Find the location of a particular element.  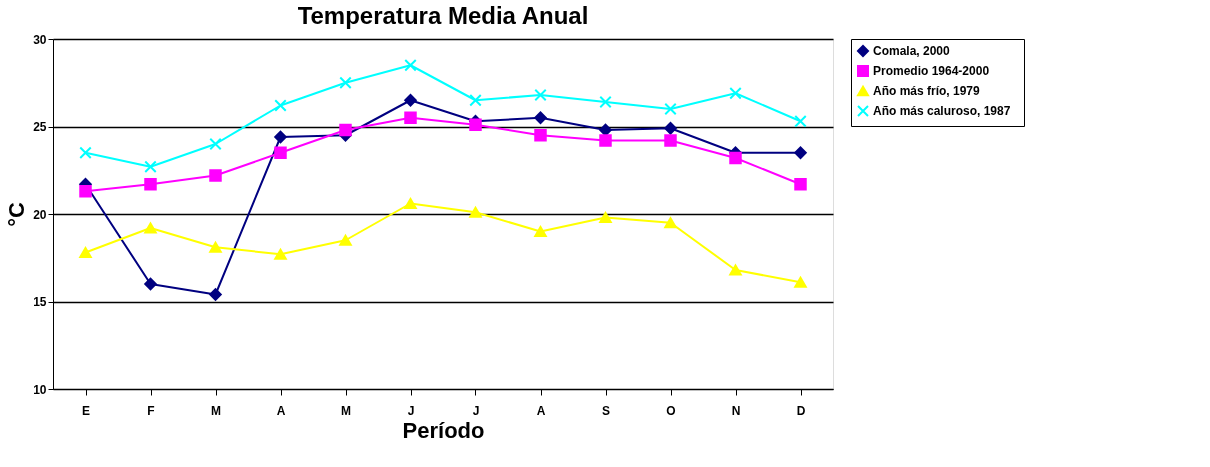

legend-label: Comala, 2000 is located at coordinates (912, 51).